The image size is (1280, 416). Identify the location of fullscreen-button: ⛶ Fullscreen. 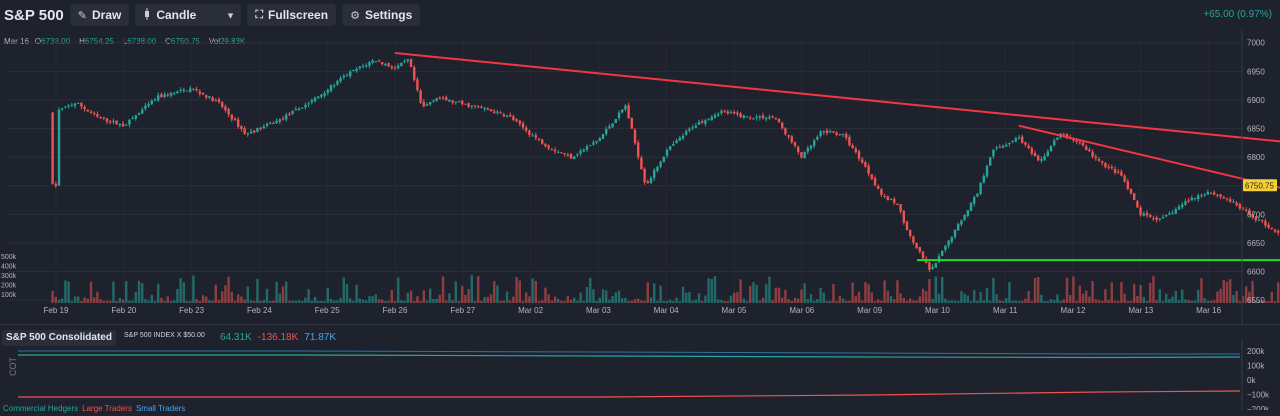
(292, 15).